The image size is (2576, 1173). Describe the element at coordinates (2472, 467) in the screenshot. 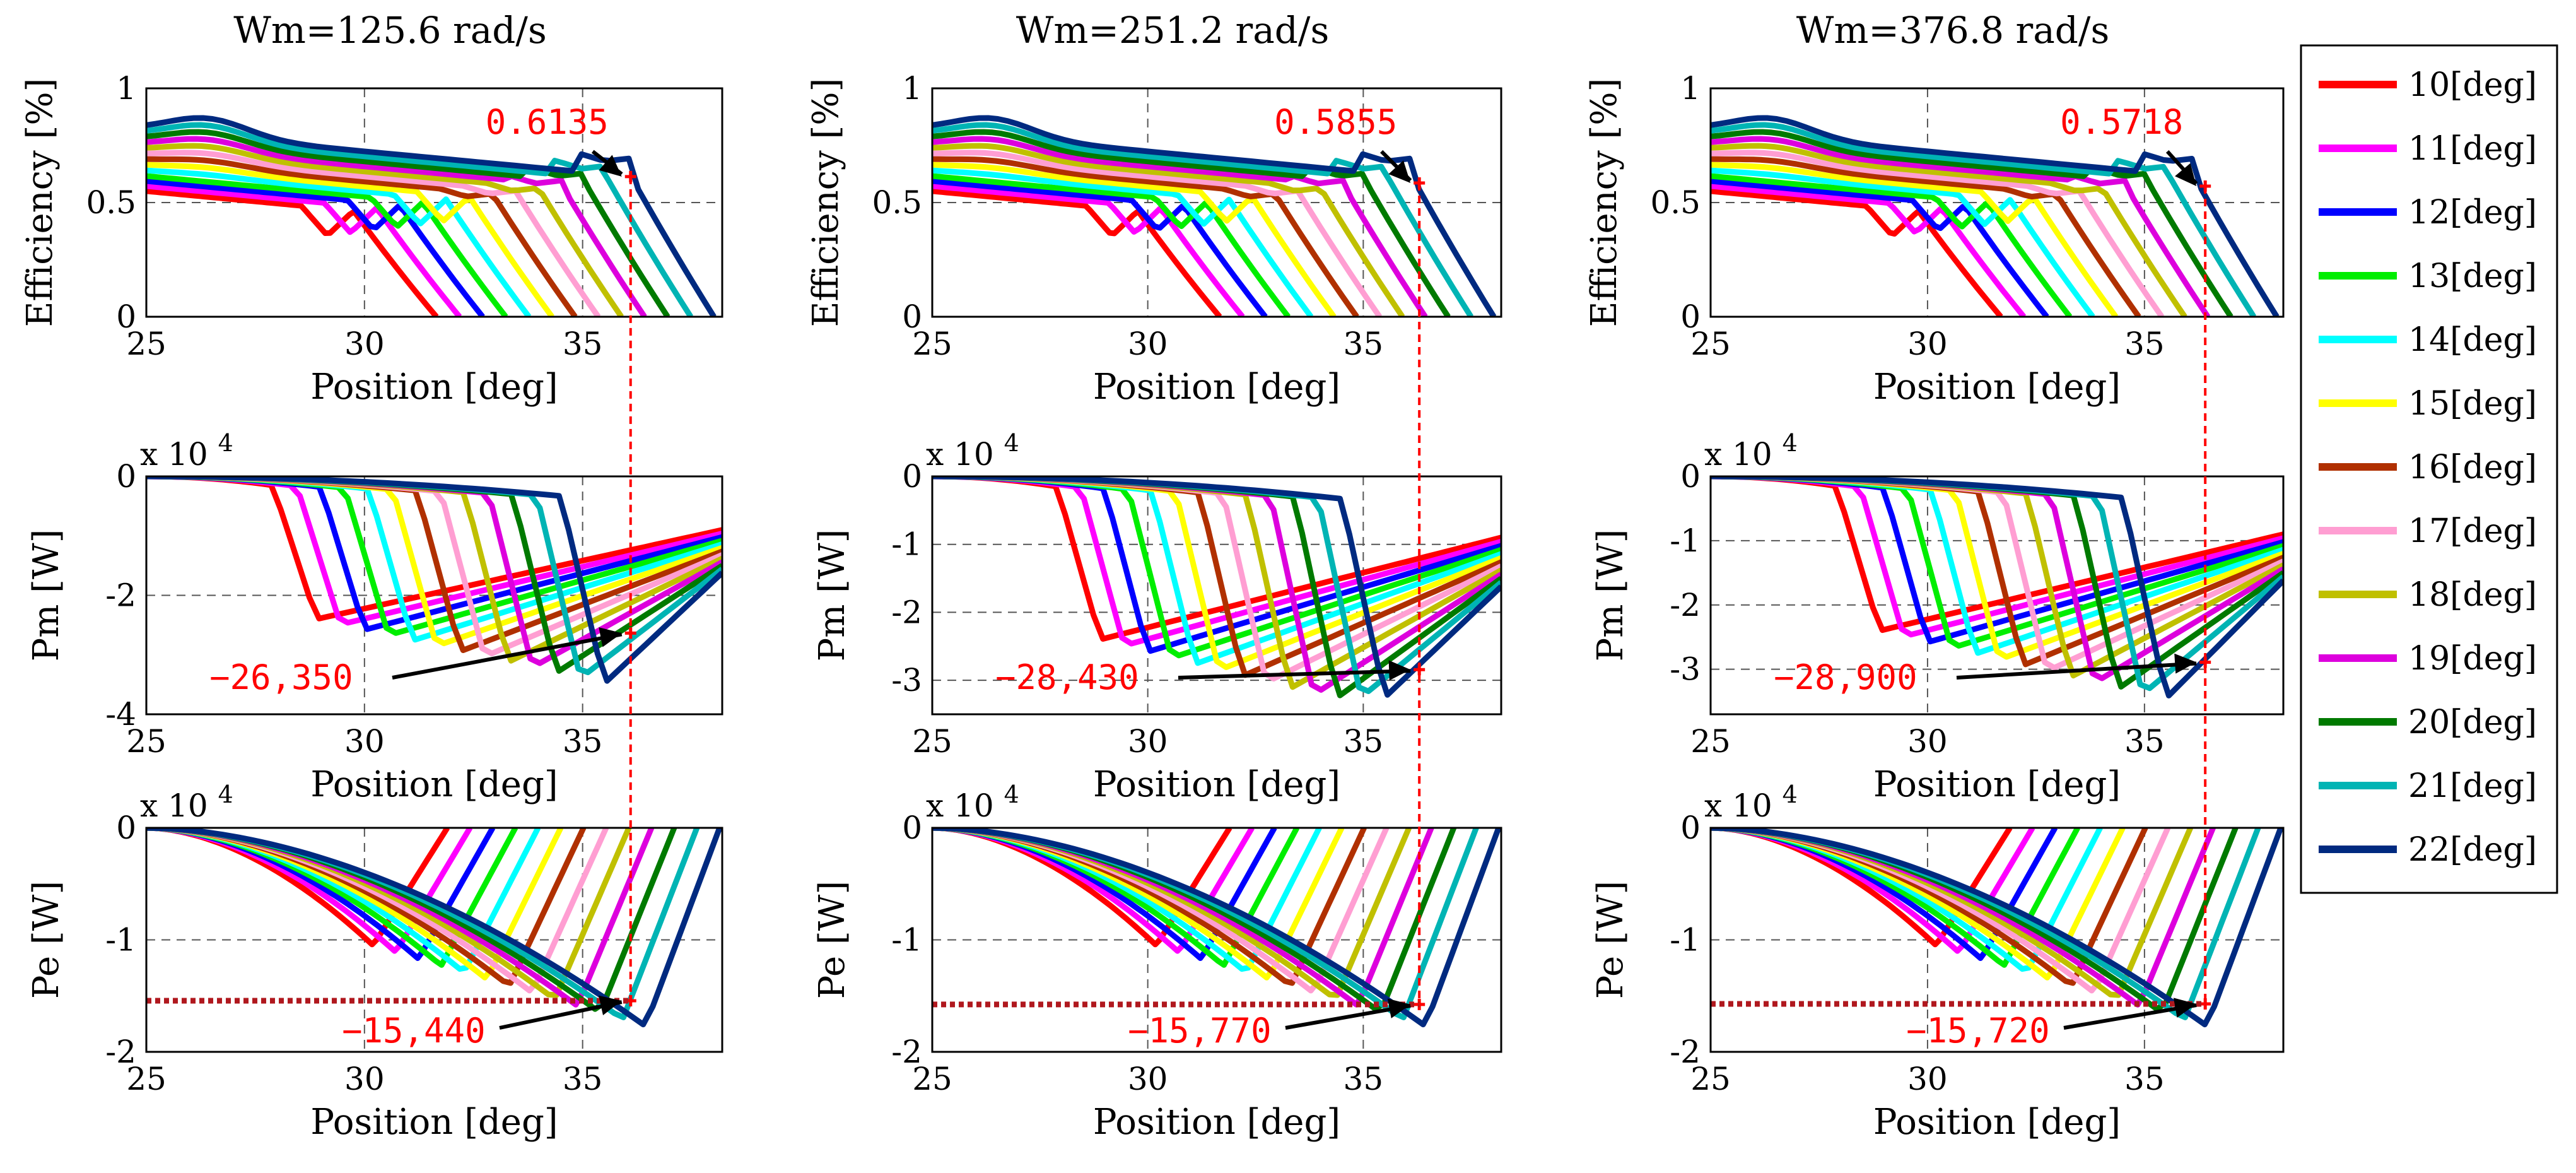

I see `legend-entry-label: 16[deg]` at that location.